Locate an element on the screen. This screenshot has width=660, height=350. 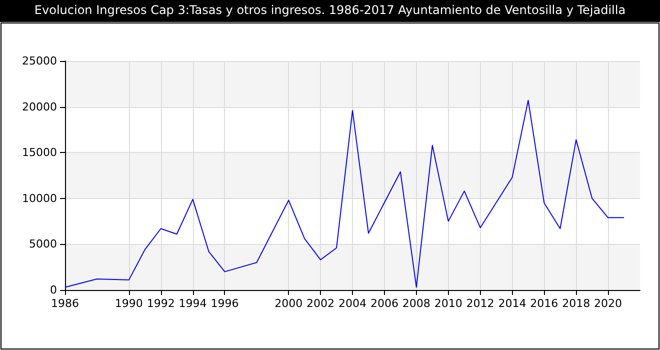
x-tick-label: 2010 is located at coordinates (448, 303).